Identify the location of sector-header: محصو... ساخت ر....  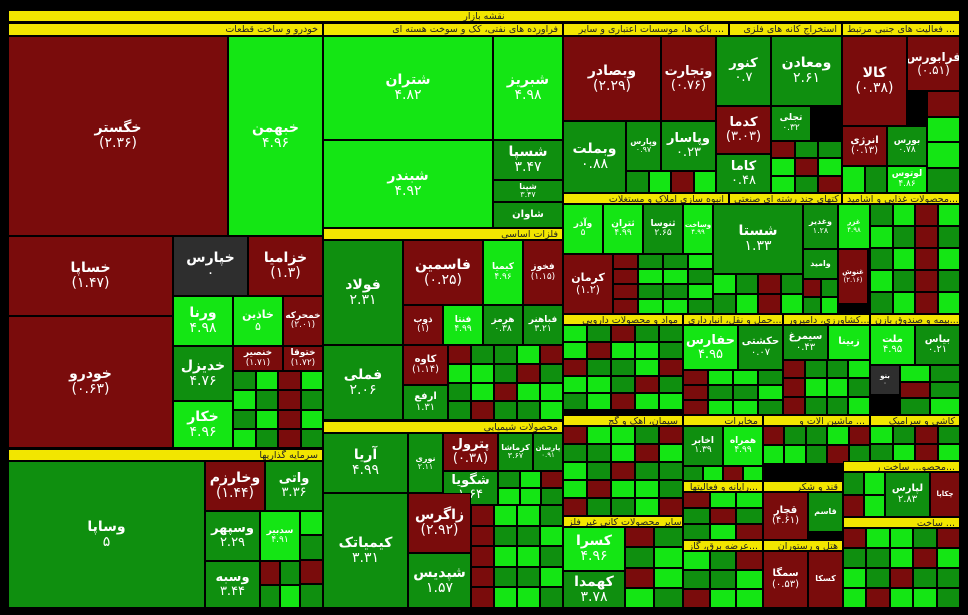
(901, 466).